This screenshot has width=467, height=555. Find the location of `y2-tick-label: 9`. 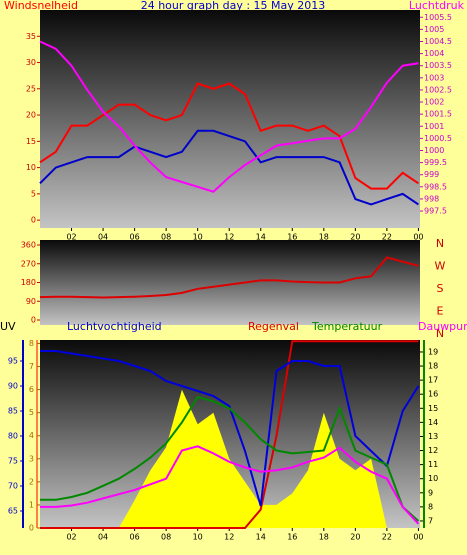

y2-tick-label: 9 is located at coordinates (430, 492).